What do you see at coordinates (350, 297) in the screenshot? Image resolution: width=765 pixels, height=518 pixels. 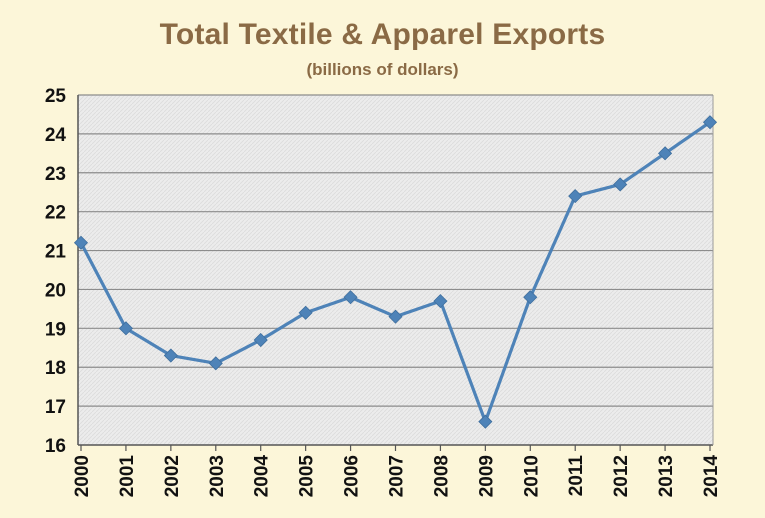 I see `data-point-2006` at bounding box center [350, 297].